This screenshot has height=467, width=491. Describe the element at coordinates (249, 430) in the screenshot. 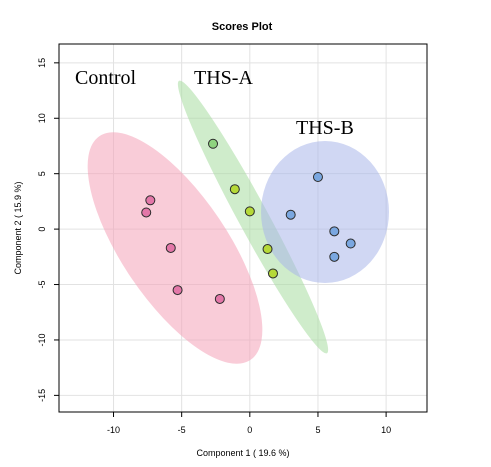

I see `x-tick-label: 0` at that location.